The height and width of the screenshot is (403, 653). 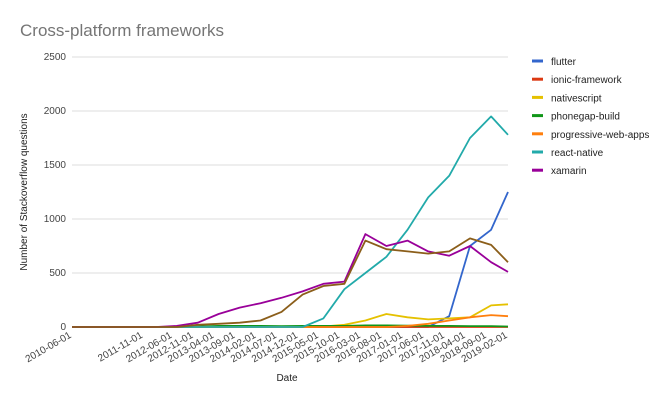 I want to click on legend-label: ionic-framework, so click(x=587, y=80).